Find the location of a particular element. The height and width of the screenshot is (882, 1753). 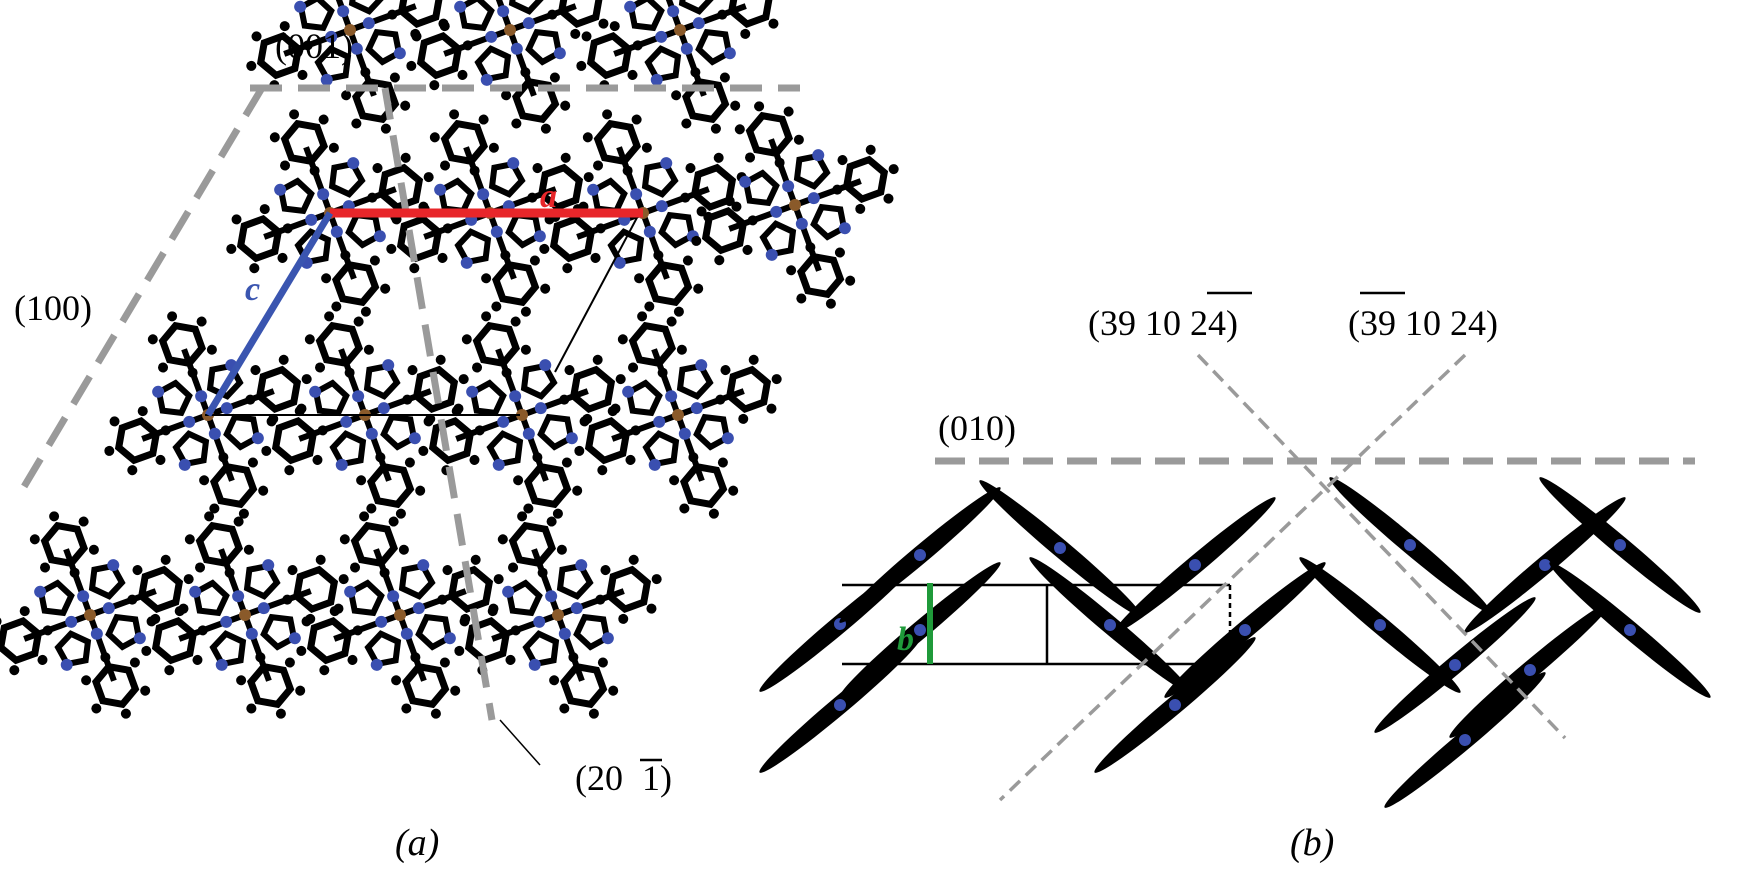

plane-201-label-close: ) is located at coordinates (666, 778).